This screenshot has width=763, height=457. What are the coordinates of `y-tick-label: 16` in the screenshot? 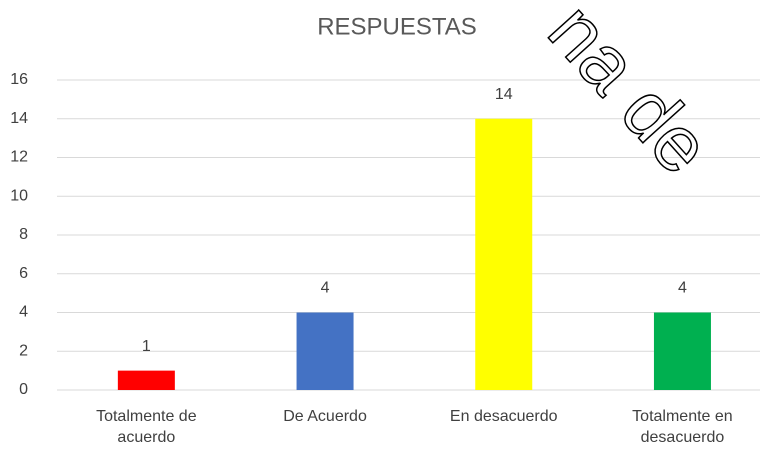 It's located at (19, 79).